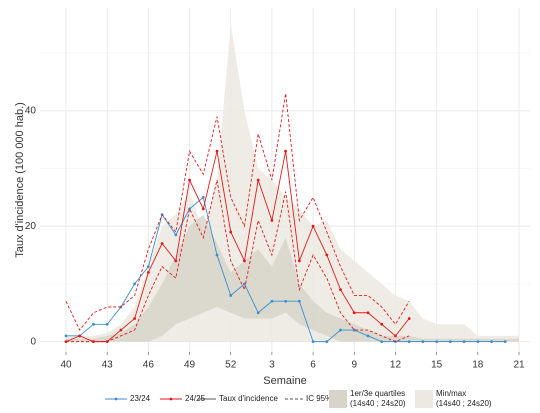  Describe the element at coordinates (231, 365) in the screenshot. I see `x-tick-label: 52` at that location.